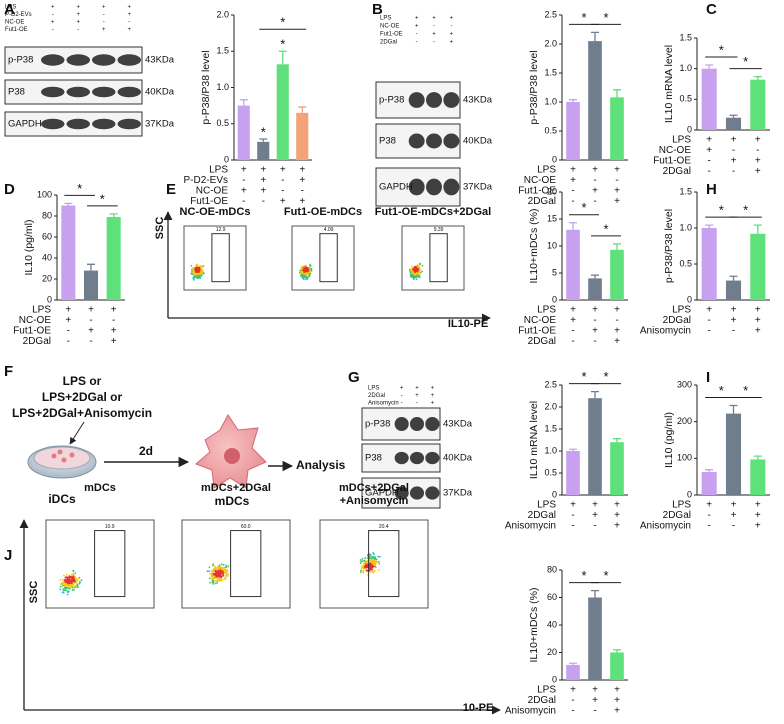  Describe the element at coordinates (226, 159) in the screenshot. I see `y-tick-label: 0` at that location.